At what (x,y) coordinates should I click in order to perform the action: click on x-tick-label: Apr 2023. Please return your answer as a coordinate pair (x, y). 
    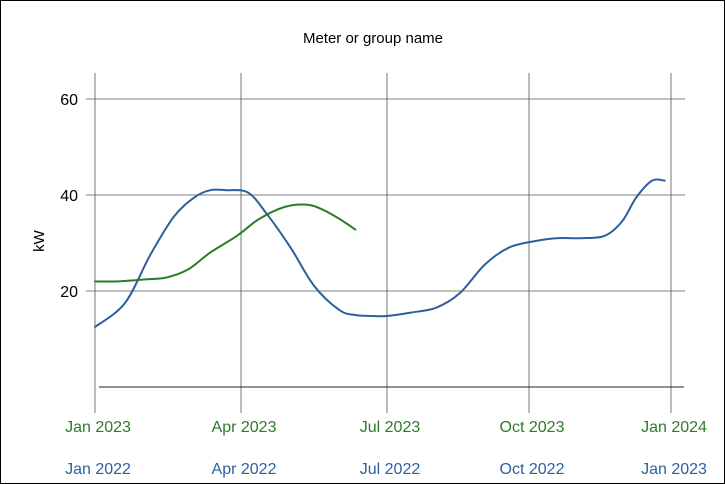
    Looking at the image, I should click on (244, 427).